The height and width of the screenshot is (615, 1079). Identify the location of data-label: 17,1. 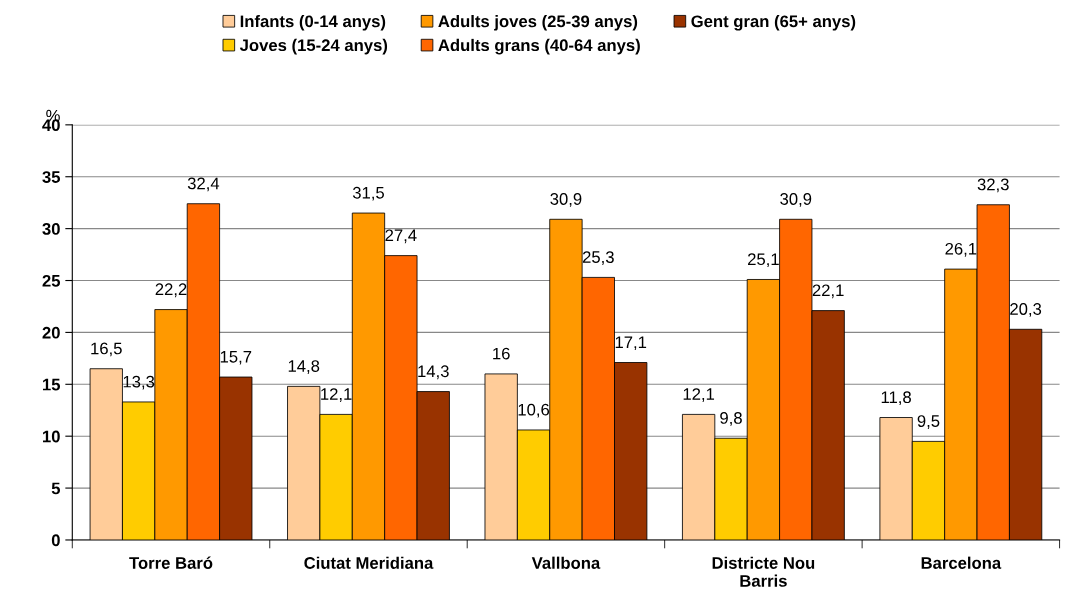
(631, 343).